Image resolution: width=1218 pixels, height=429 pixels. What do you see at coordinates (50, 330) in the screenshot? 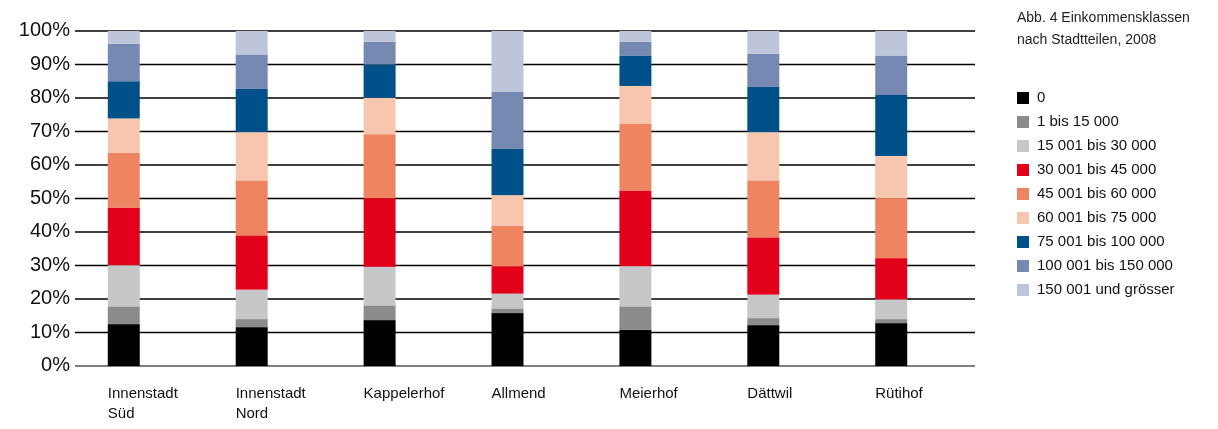
I see `y-tick-label: 10%` at bounding box center [50, 330].